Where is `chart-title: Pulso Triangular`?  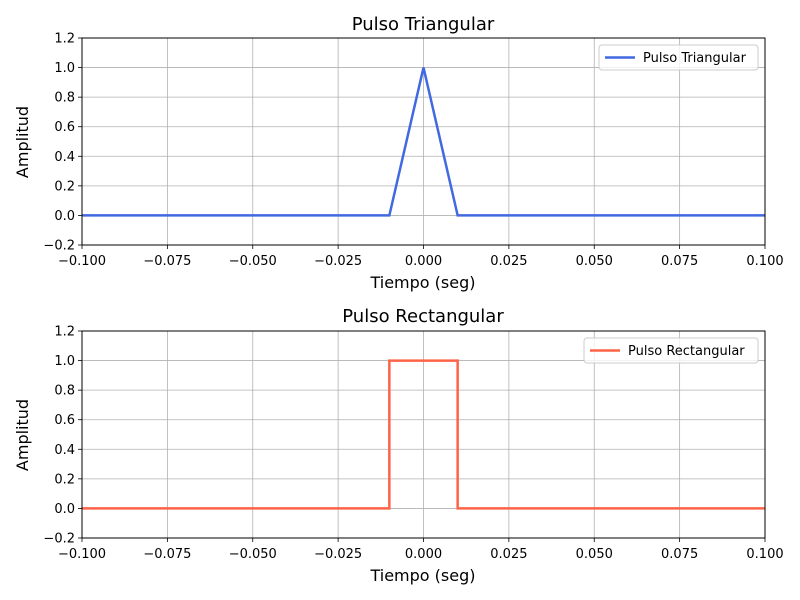
chart-title: Pulso Triangular is located at coordinates (423, 24).